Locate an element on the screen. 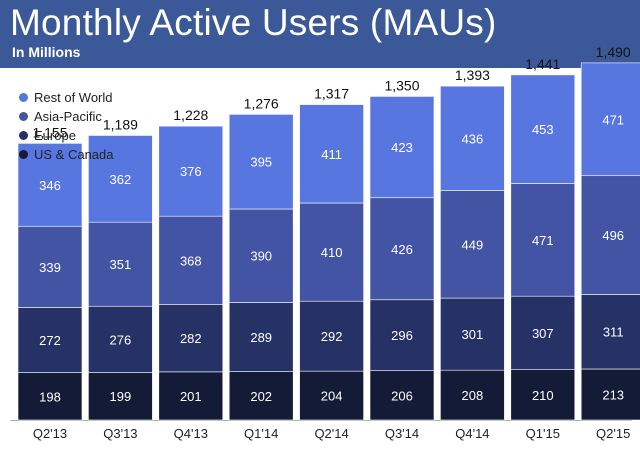  total-label-q1-15: 1,441 is located at coordinates (542, 64).